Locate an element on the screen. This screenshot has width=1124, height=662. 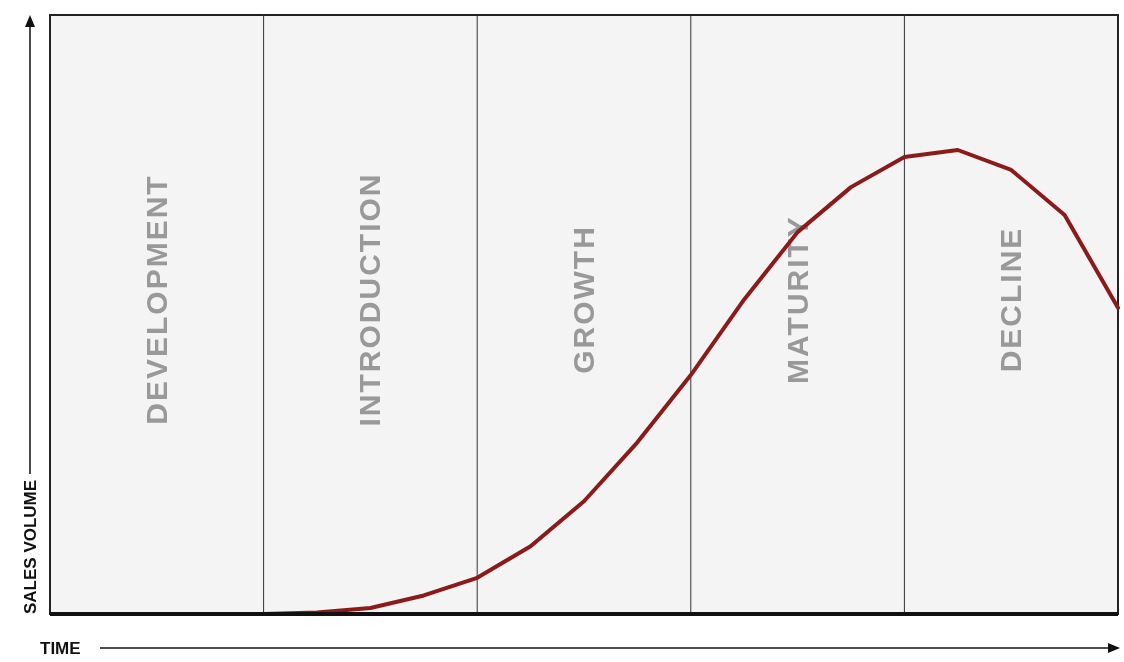
annotation: GROWTH is located at coordinates (583, 299).